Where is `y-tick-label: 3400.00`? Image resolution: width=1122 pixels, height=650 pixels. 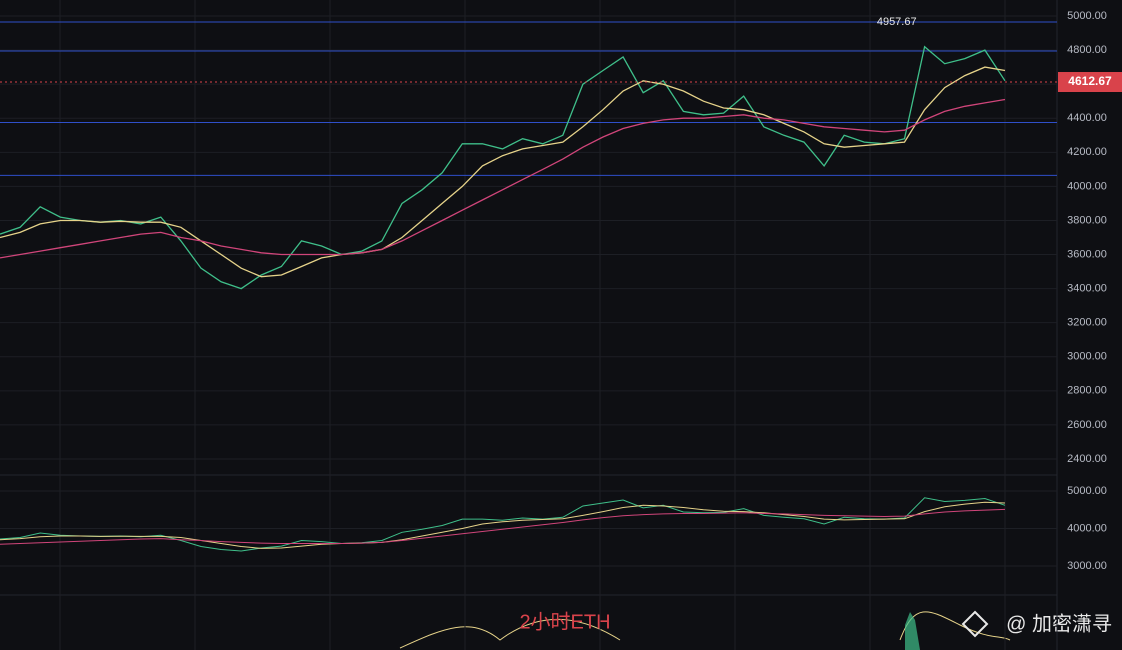 y-tick-label: 3400.00 is located at coordinates (1087, 289).